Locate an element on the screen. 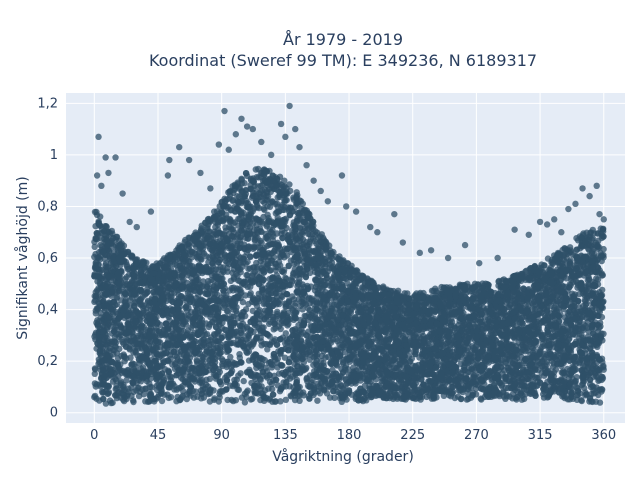  chart-title-line1: År 1979 - 2019 is located at coordinates (343, 39).